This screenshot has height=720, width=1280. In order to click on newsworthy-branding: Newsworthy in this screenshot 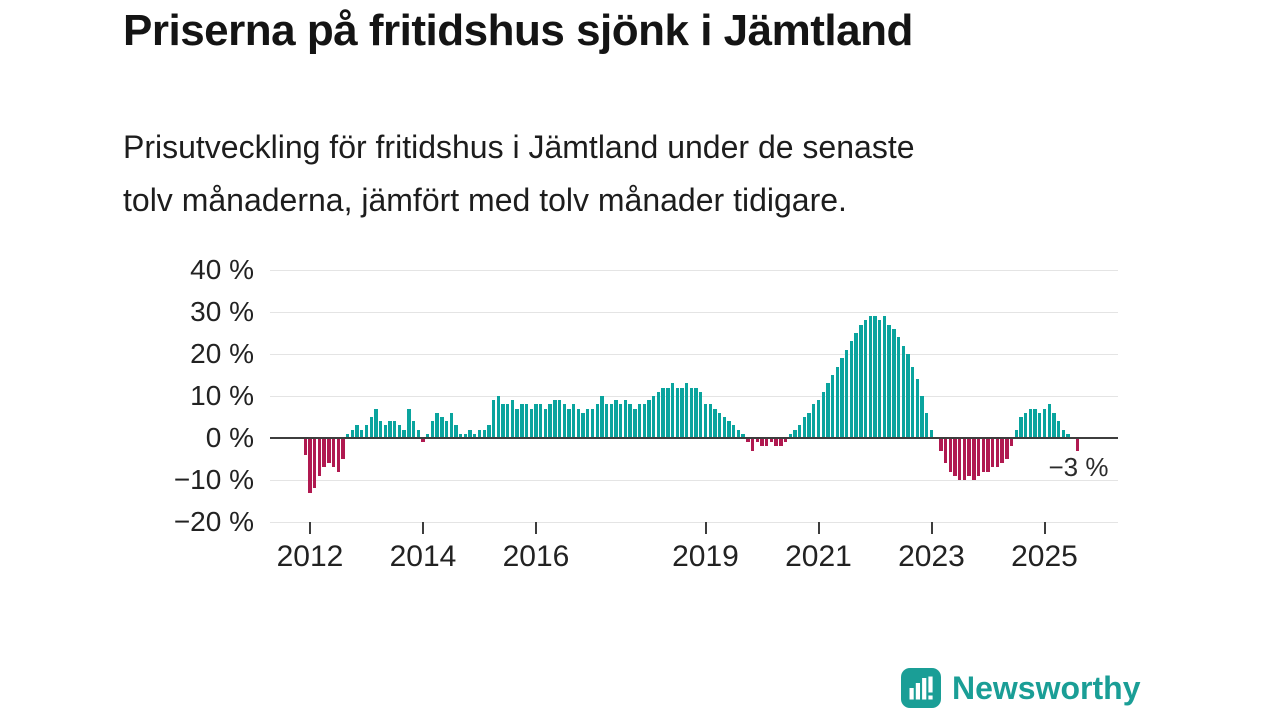, I will do `click(1020, 688)`.